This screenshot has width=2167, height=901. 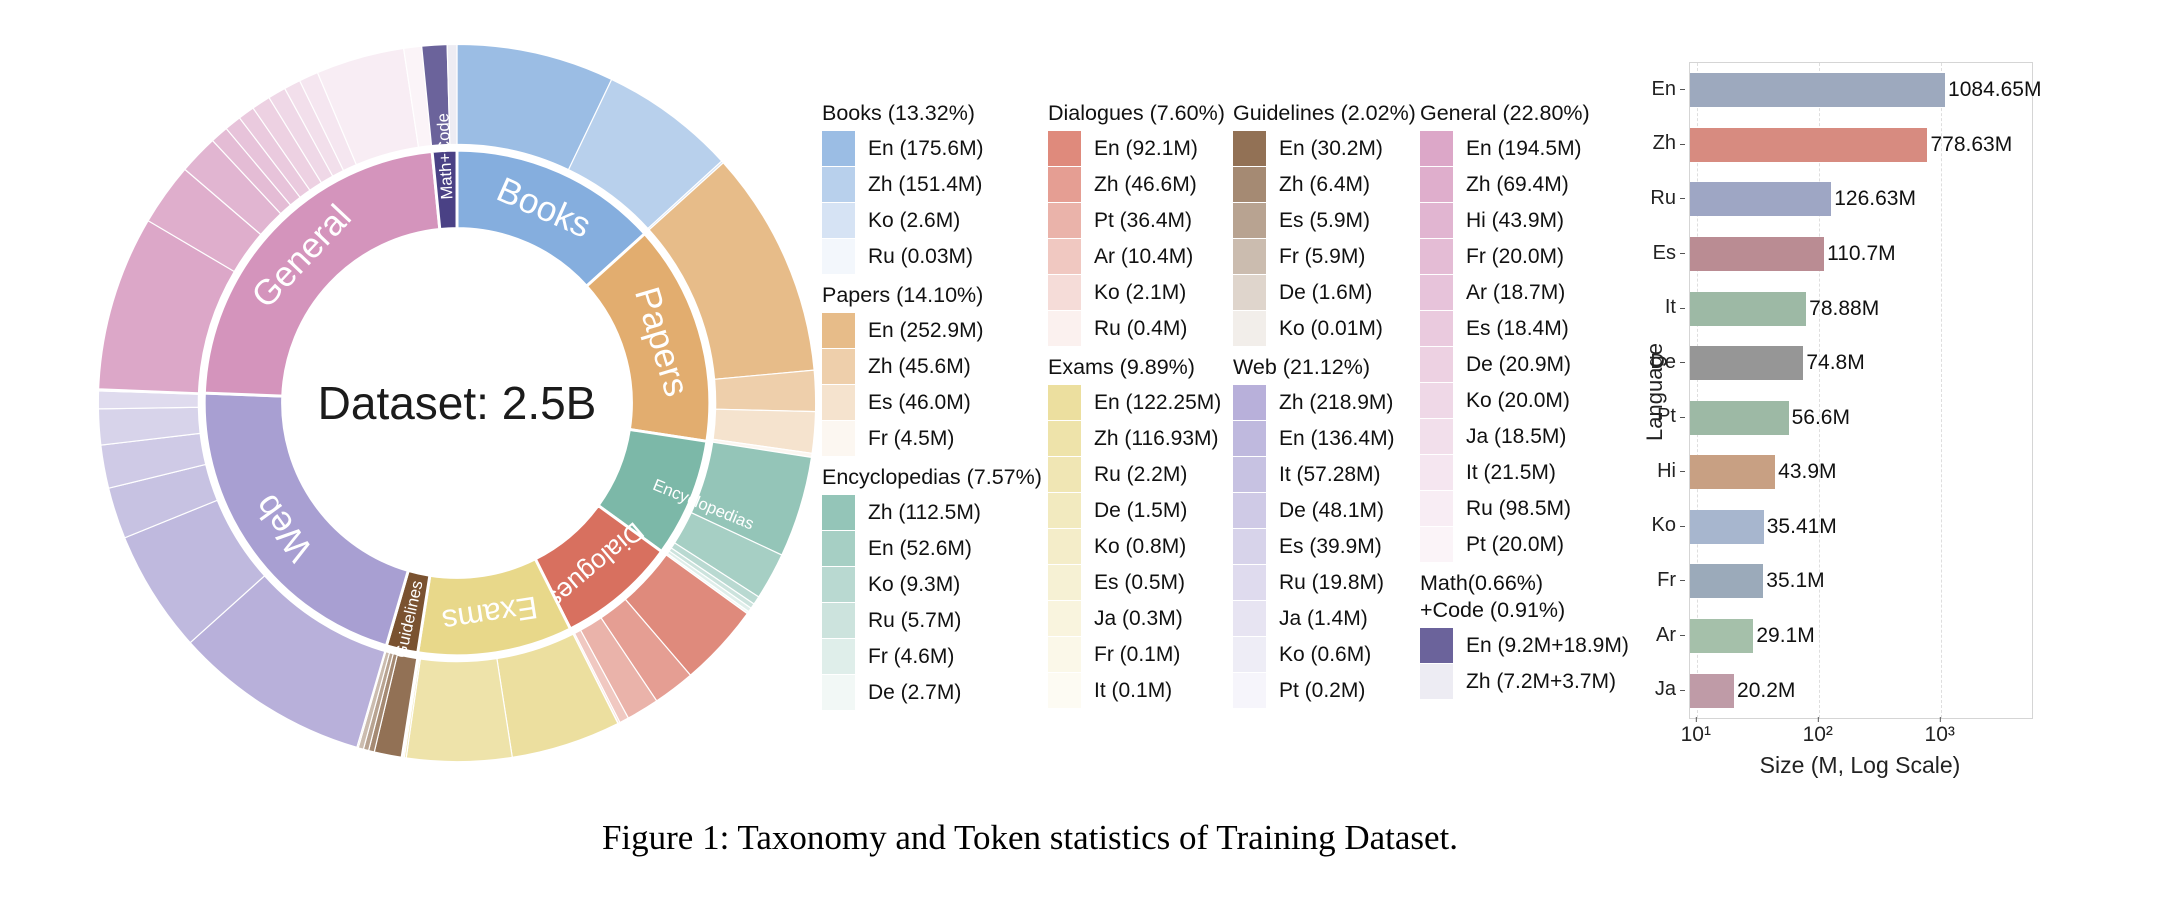 I want to click on legend-item-label: De (1.6M), so click(x=1326, y=292).